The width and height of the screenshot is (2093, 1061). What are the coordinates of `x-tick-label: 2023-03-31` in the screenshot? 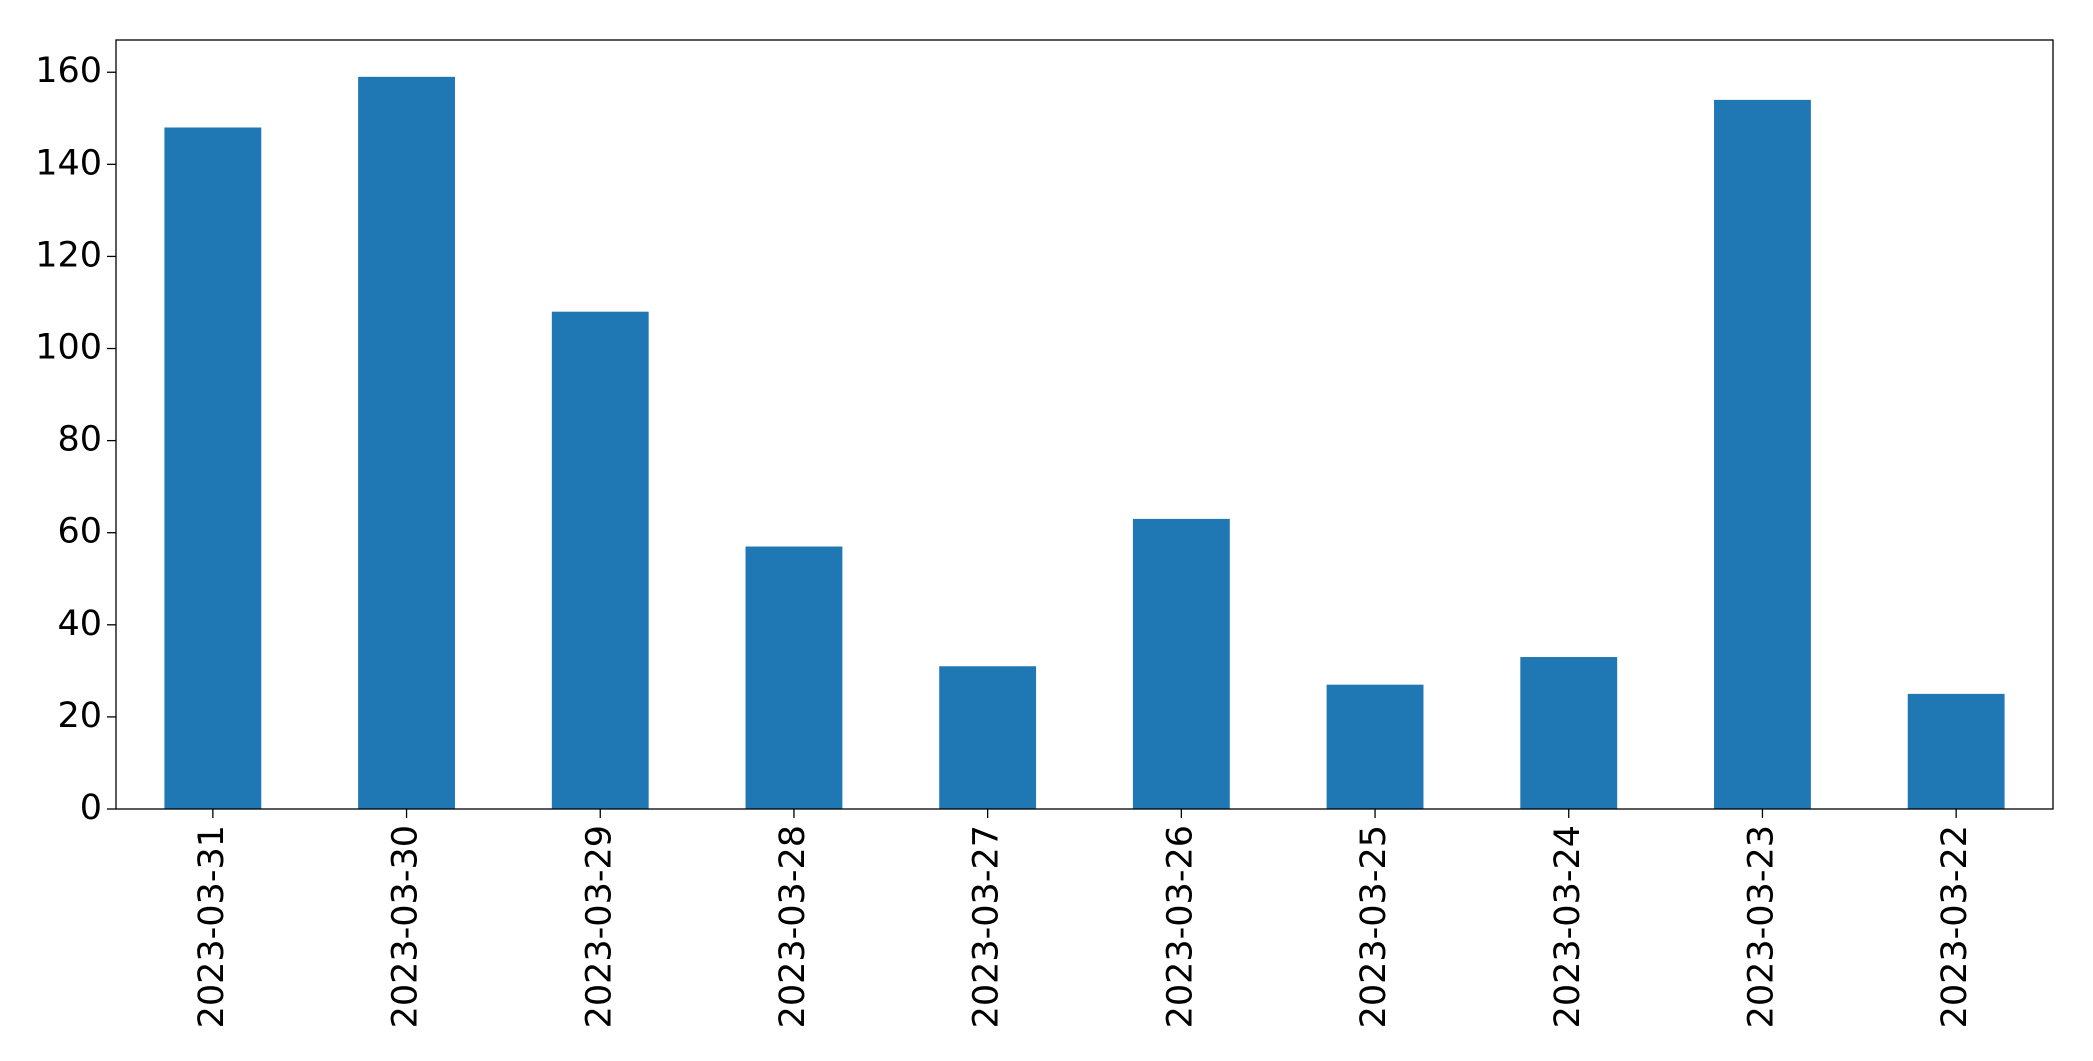 It's located at (212, 926).